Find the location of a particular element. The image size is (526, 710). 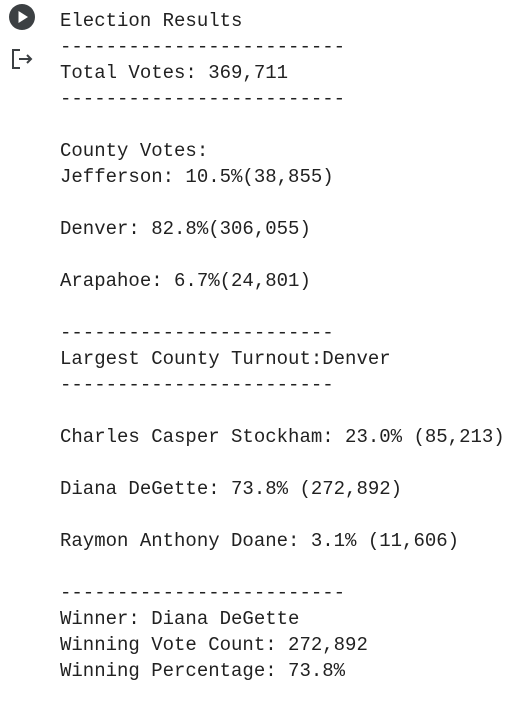

run-button-triangle is located at coordinates (23, 17).